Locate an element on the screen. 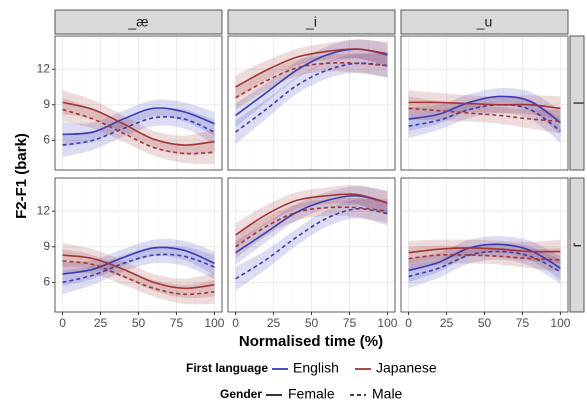  facet-label: _u is located at coordinates (484, 22).